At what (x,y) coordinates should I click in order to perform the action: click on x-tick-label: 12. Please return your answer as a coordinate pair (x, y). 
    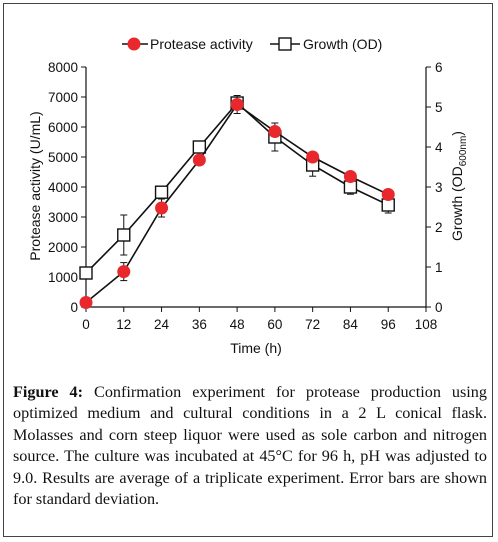
    Looking at the image, I should click on (123, 324).